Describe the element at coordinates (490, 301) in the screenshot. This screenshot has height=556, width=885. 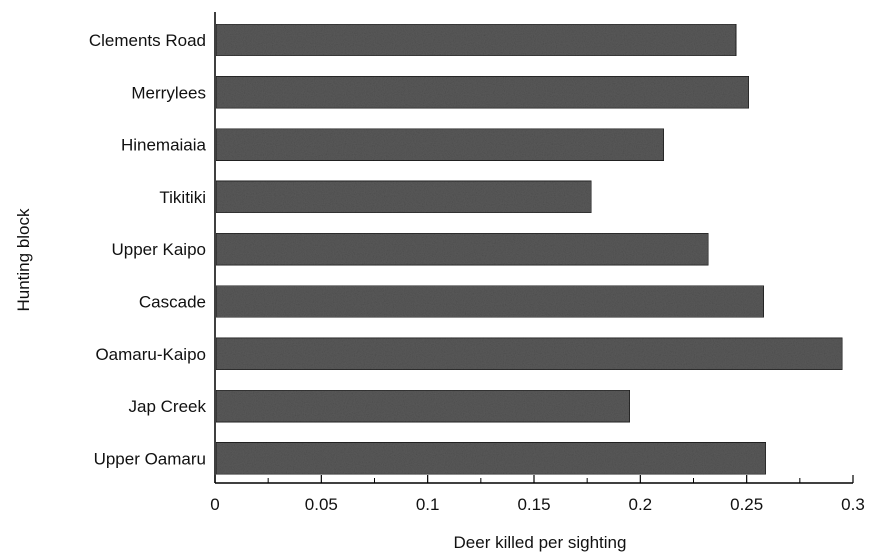
I see `bar-cascade` at that location.